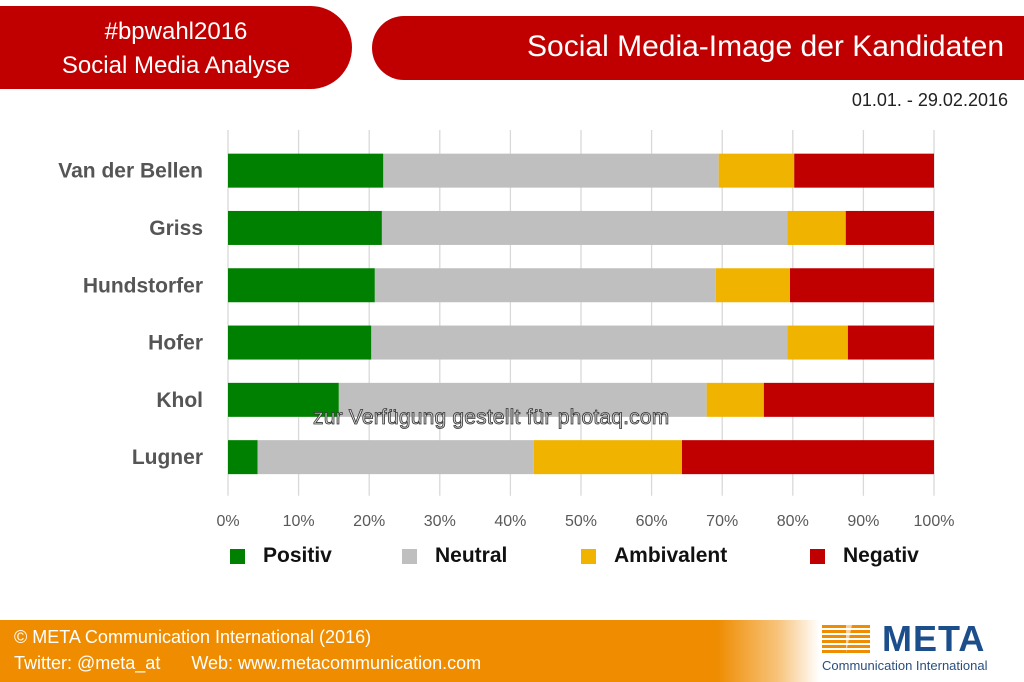 Image resolution: width=1024 pixels, height=682 pixels. What do you see at coordinates (581, 521) in the screenshot?
I see `x-tick-label: 50%` at bounding box center [581, 521].